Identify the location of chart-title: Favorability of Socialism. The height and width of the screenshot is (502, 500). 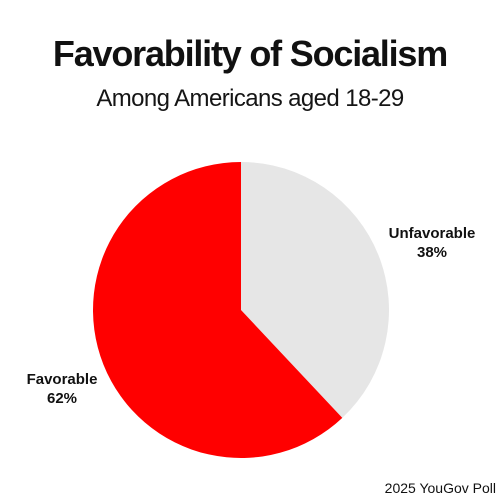
(250, 53).